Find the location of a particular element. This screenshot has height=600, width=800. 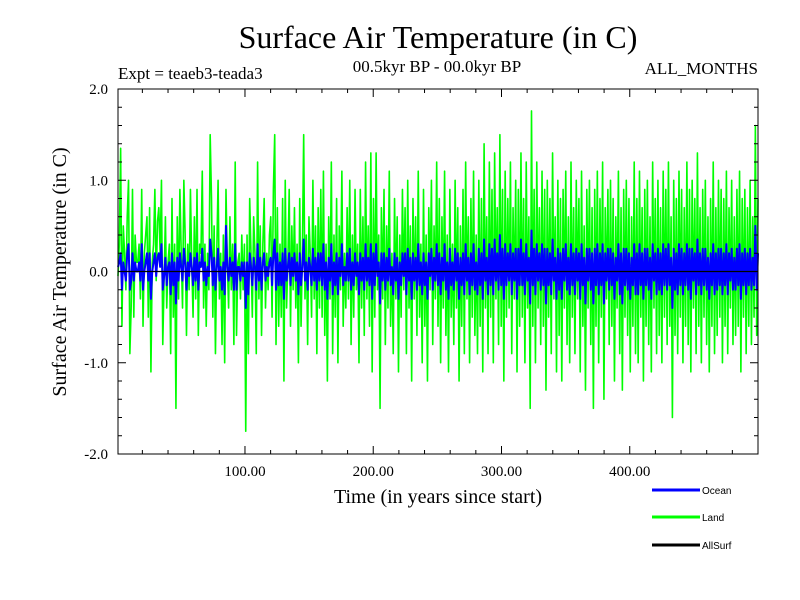

legend: Ocean Land AllSurf is located at coordinates (692, 519).